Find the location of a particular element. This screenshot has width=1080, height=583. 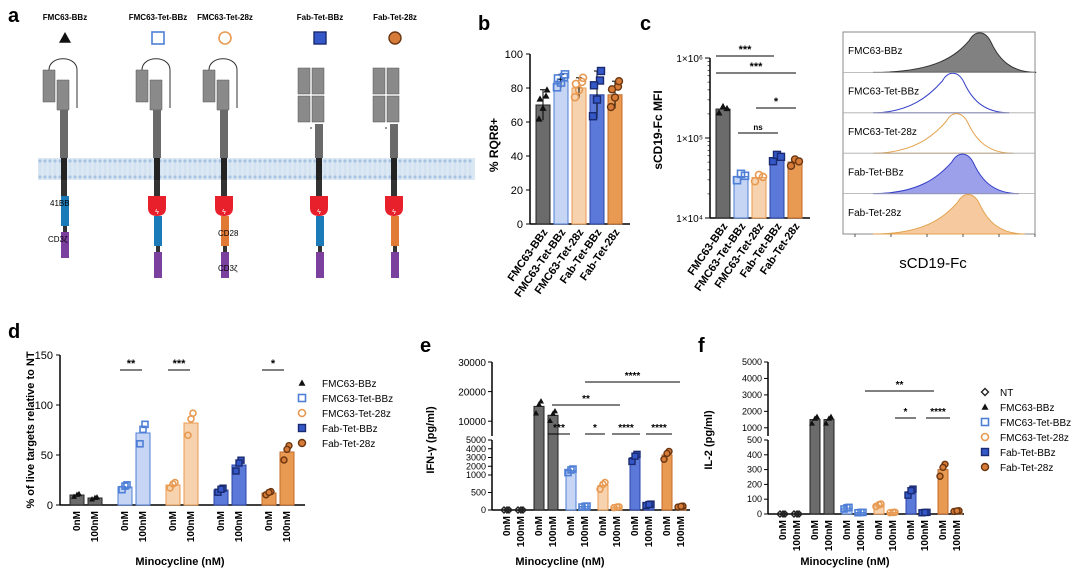

f-legend-label-5: Fab-Tet-28z is located at coordinates (1026, 468).